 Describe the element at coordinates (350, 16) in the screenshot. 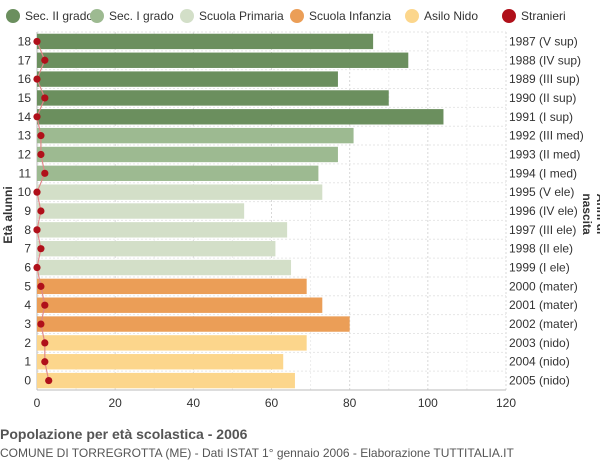

I see `legend-label: Scuola Infanzia` at that location.